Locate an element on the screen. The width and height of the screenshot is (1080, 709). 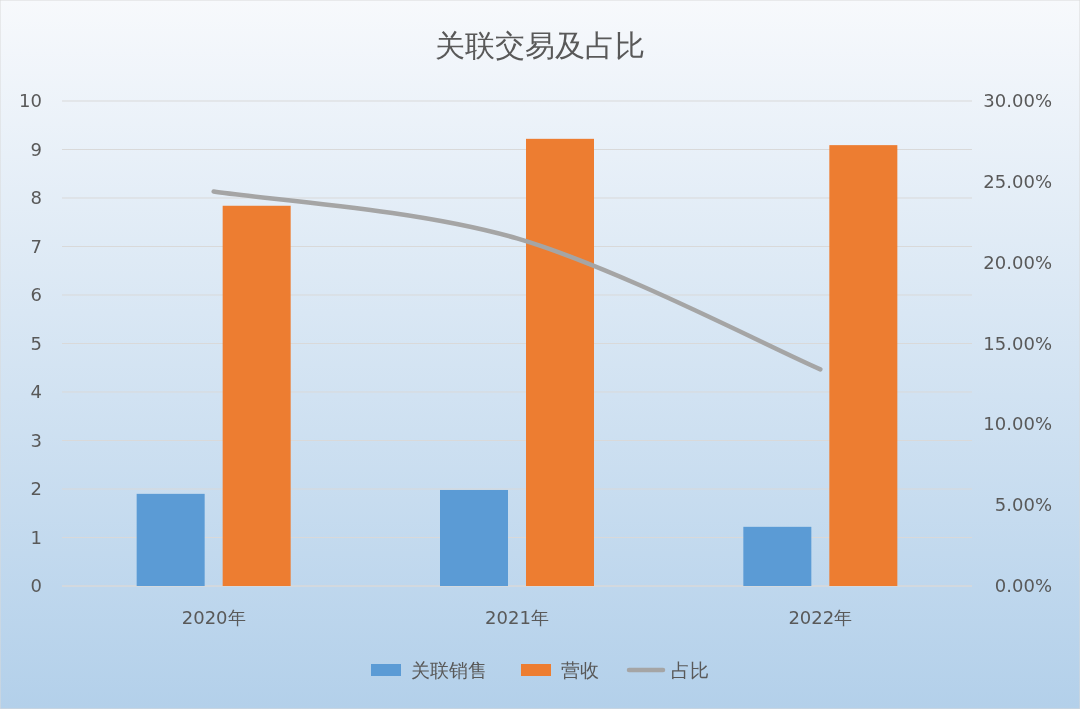
y-tick-label: 2 is located at coordinates (36, 488).